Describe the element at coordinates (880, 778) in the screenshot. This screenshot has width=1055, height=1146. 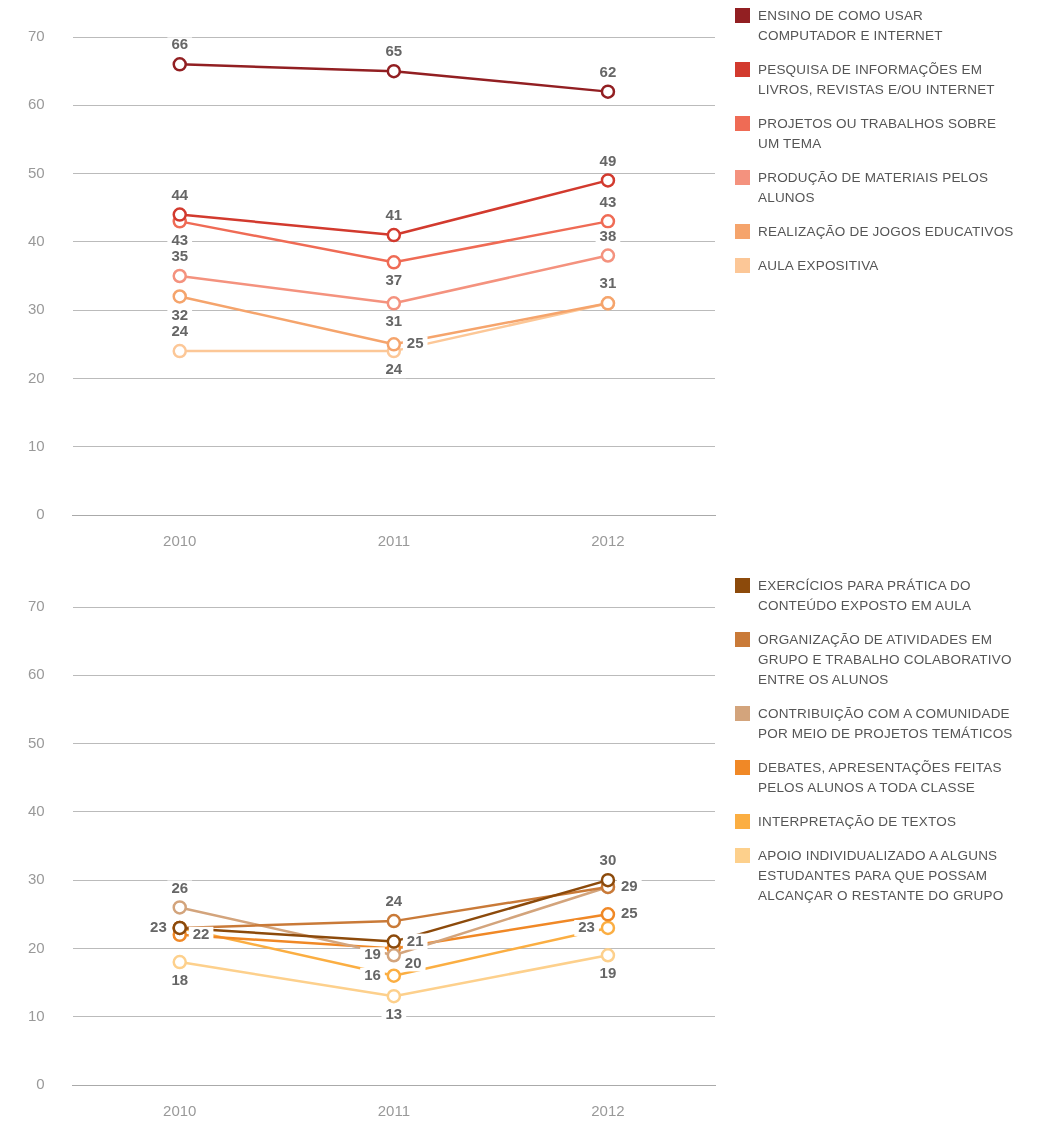
I see `legend-label: DEBATES, APRESENTAÇÕES FEITAS PELOS ALUNOS A TODA CLASSE` at that location.